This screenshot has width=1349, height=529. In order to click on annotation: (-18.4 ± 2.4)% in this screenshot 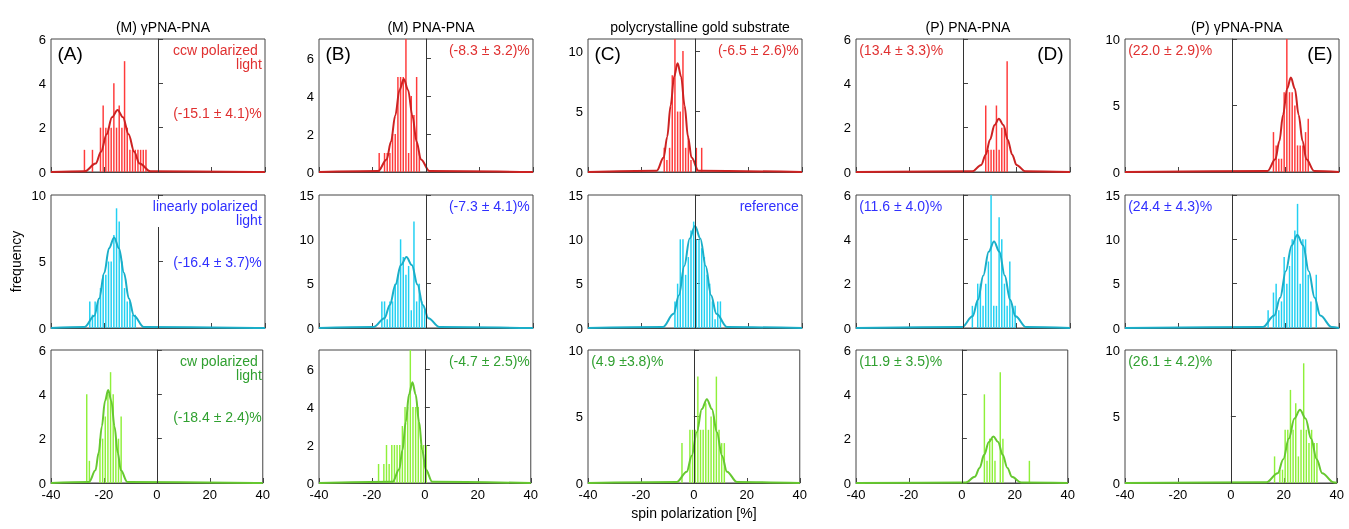, I will do `click(217, 416)`.